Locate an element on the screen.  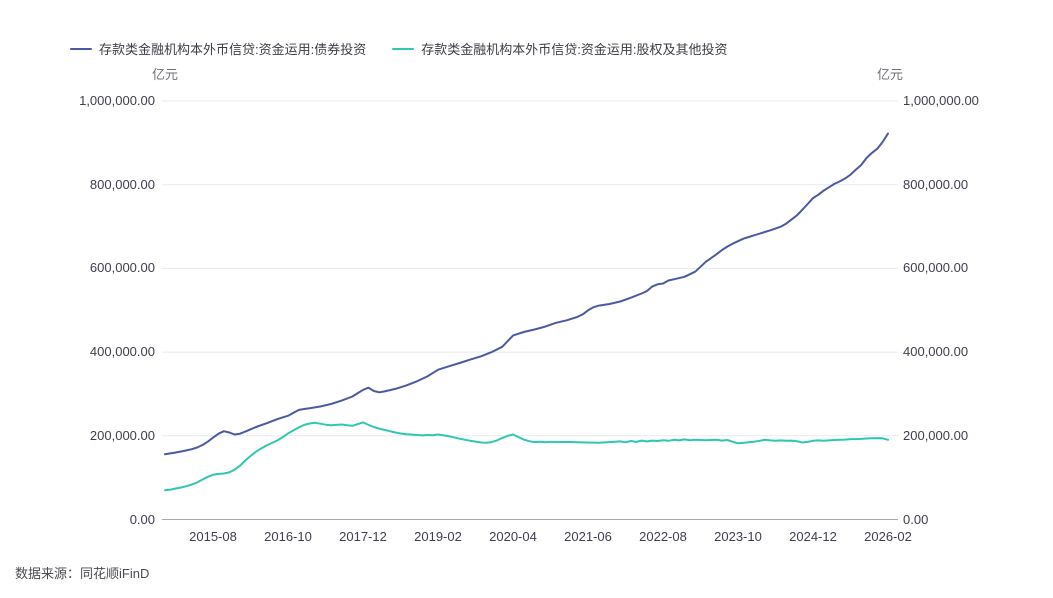
legend-item-equity-investment: 存款类金融机构本外币信贷:资金运用:股权及其他投资 is located at coordinates (559, 48).